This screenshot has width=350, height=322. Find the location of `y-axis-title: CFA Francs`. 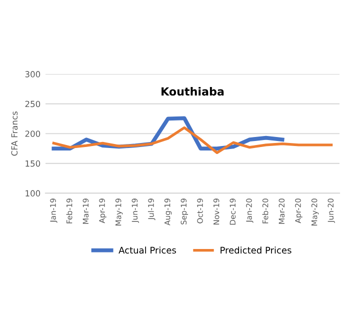

y-axis-title: CFA Francs is located at coordinates (14, 133).